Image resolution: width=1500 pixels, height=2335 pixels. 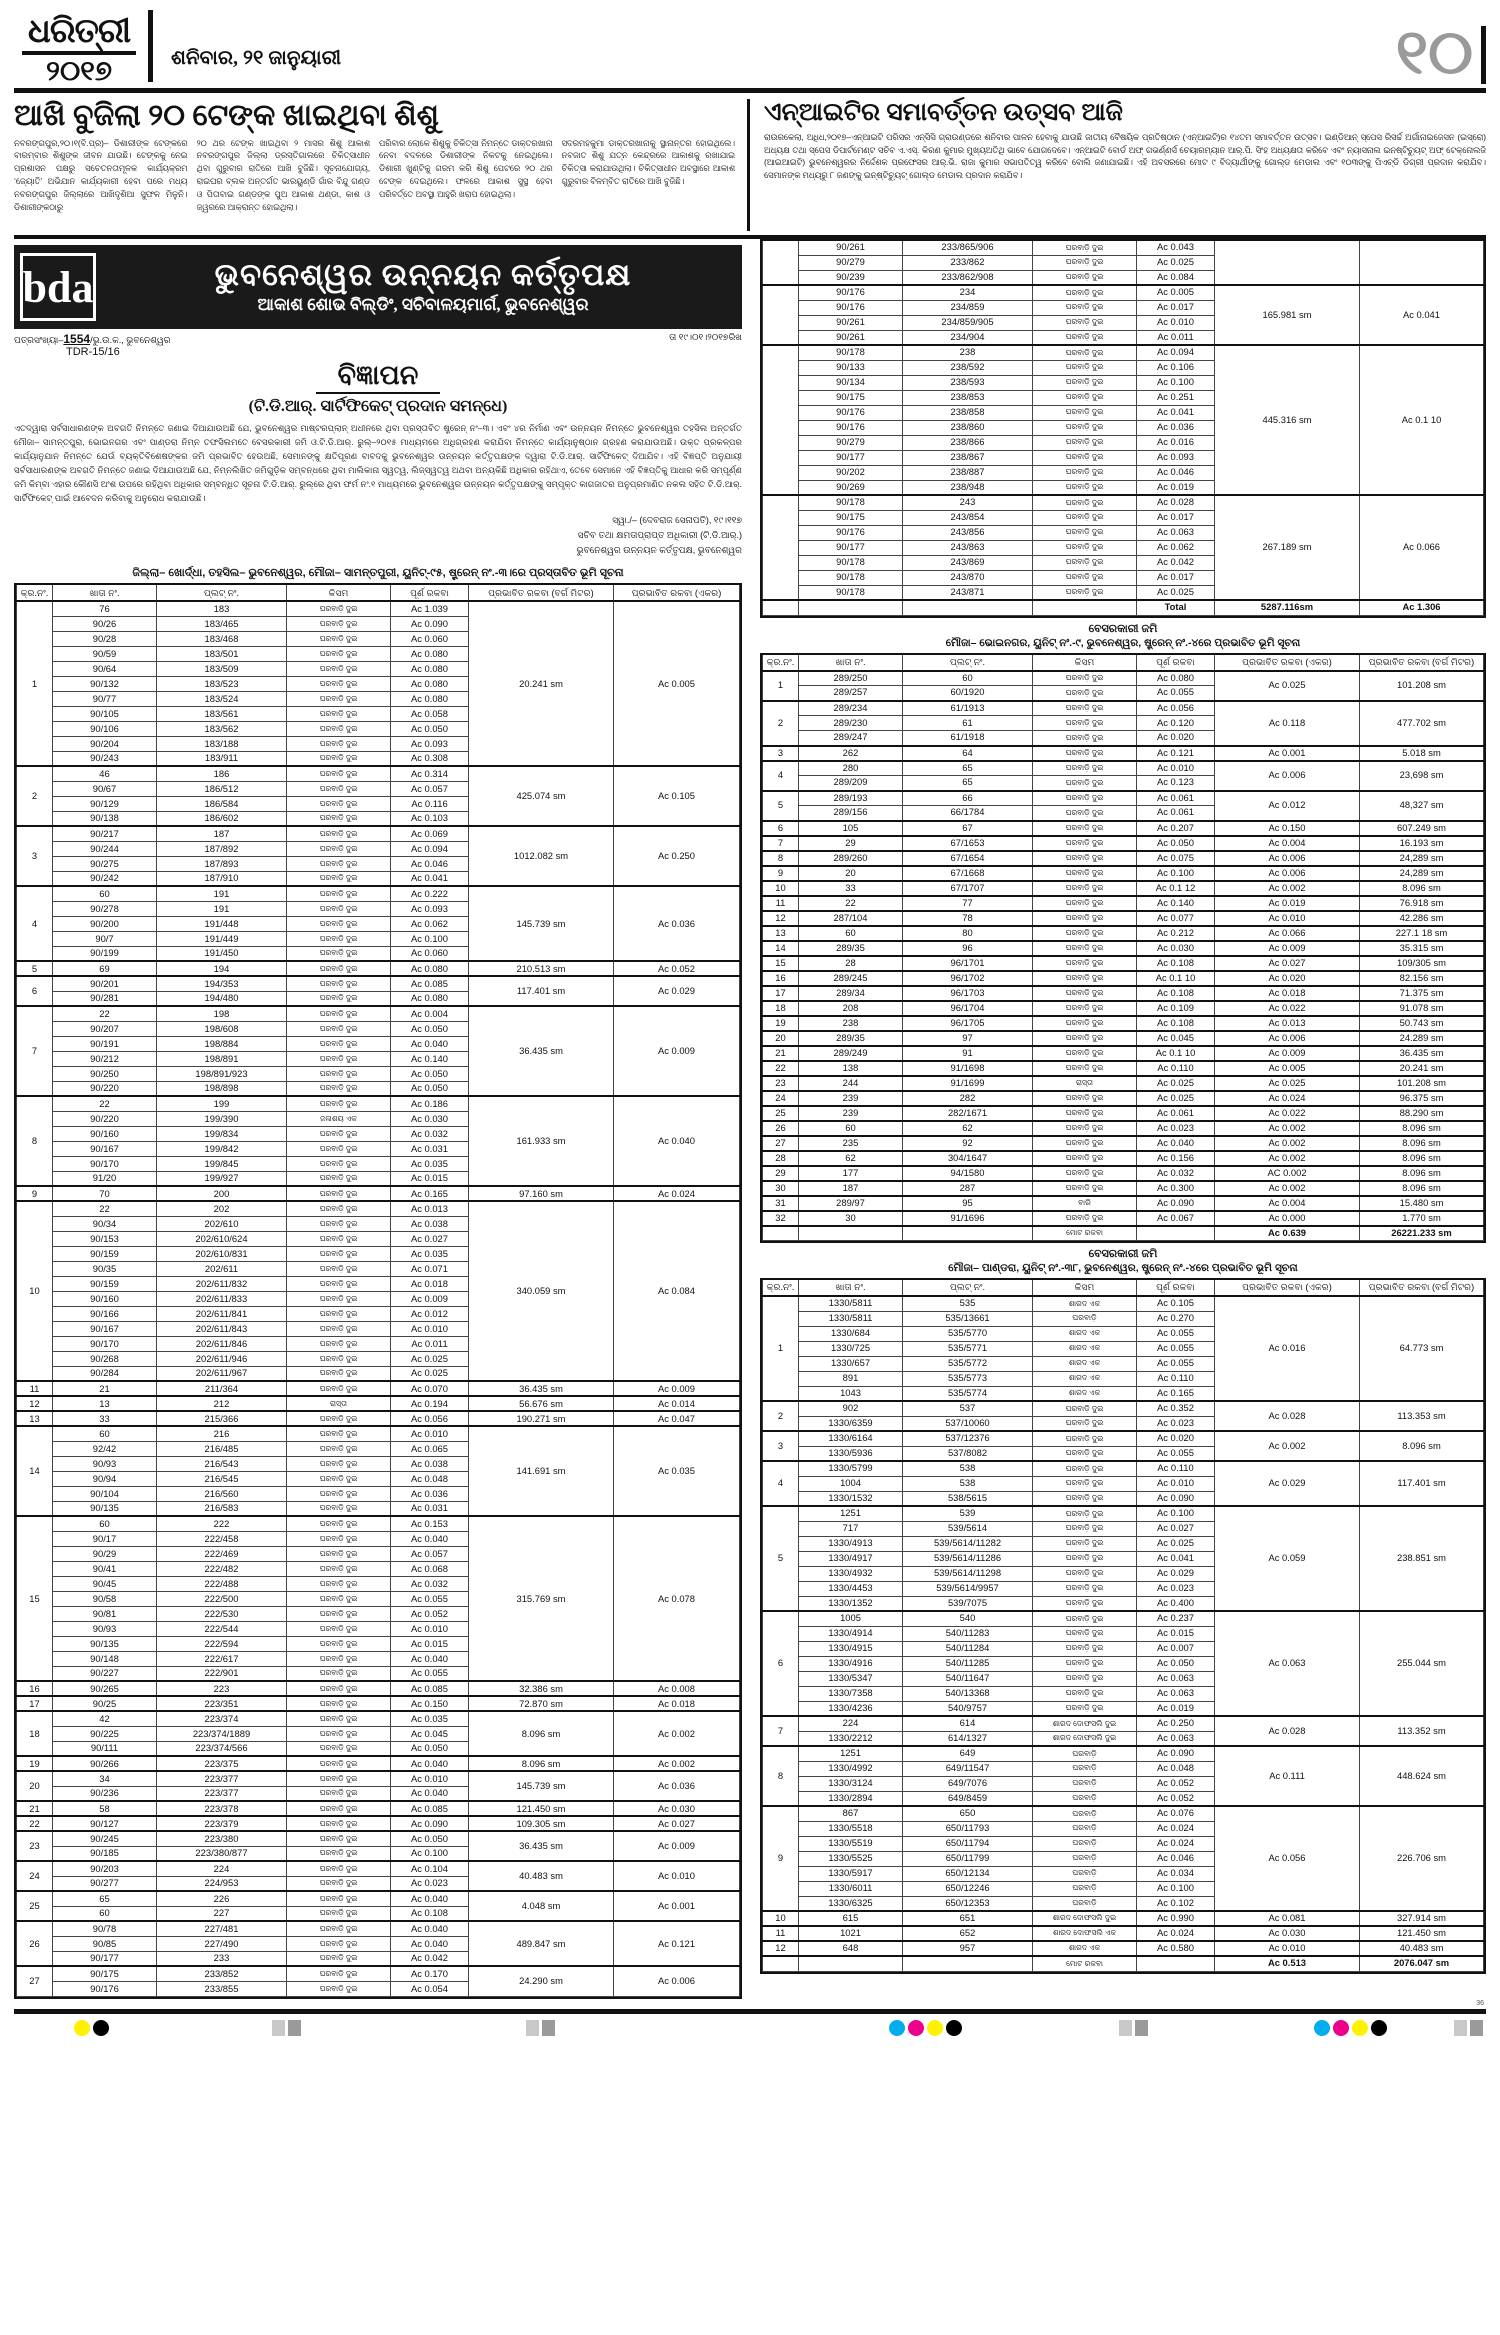 What do you see at coordinates (1421, 722) in the screenshot?
I see `table-cell: 477.702 sm` at bounding box center [1421, 722].